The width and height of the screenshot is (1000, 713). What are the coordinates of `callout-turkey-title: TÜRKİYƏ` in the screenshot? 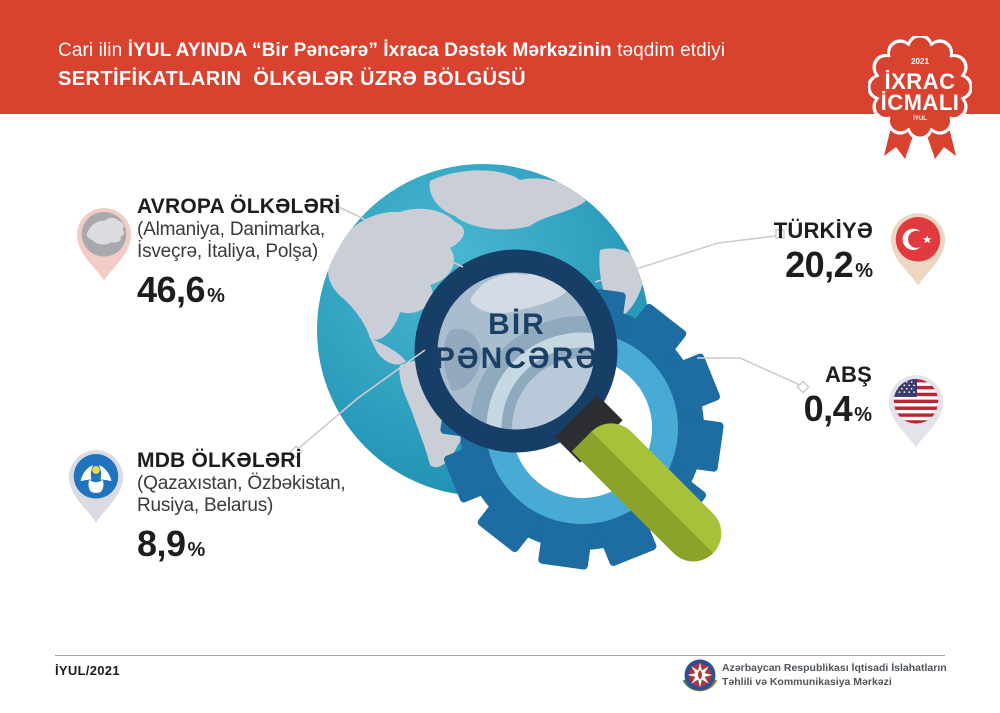 It's located at (823, 230).